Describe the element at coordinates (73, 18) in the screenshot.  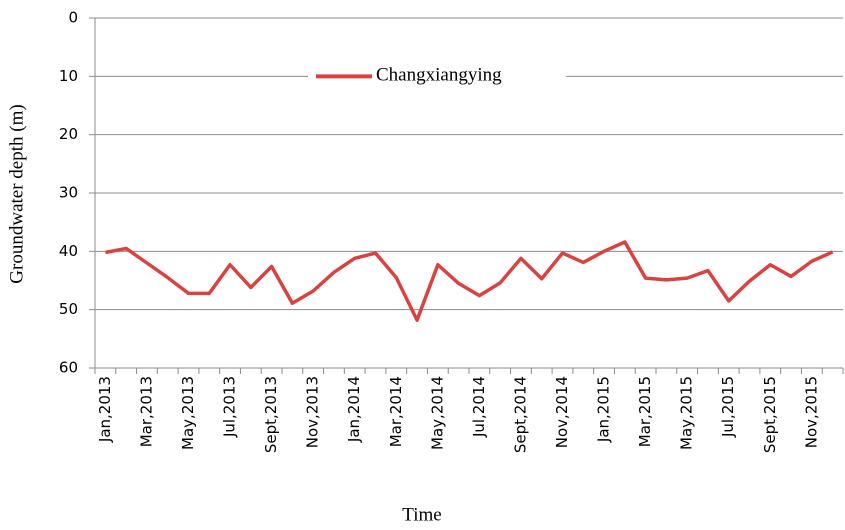
I see `y-tick-label: 0` at that location.